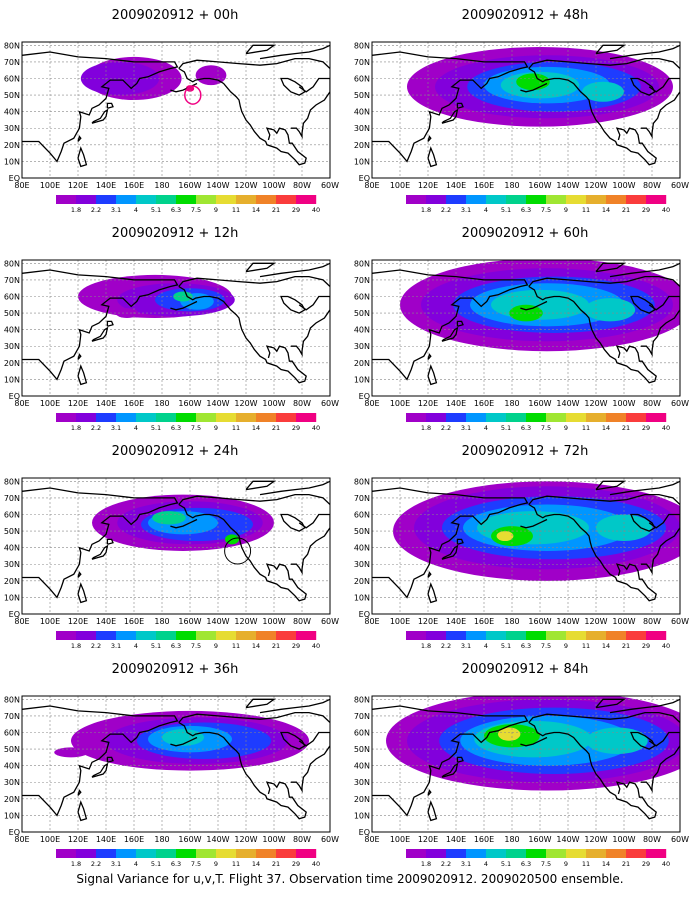 Image resolution: width=700 pixels, height=900 pixels. What do you see at coordinates (446, 210) in the screenshot?
I see `legend-label: 2.2` at bounding box center [446, 210].